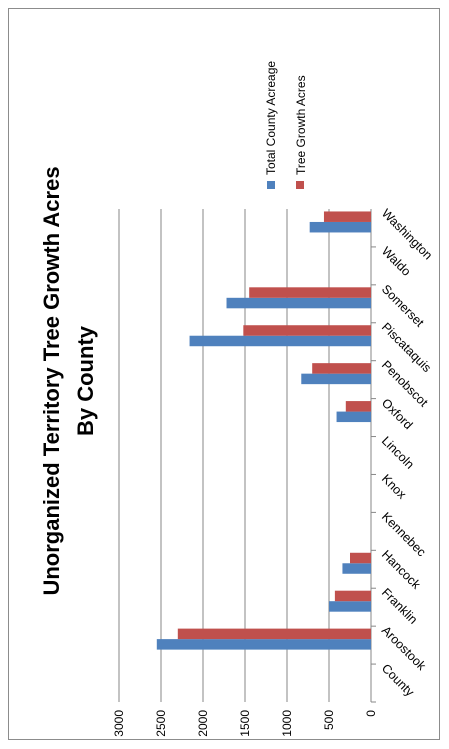 This screenshot has width=449, height=749. What do you see at coordinates (398, 453) in the screenshot?
I see `category-label: Lincoln` at bounding box center [398, 453].